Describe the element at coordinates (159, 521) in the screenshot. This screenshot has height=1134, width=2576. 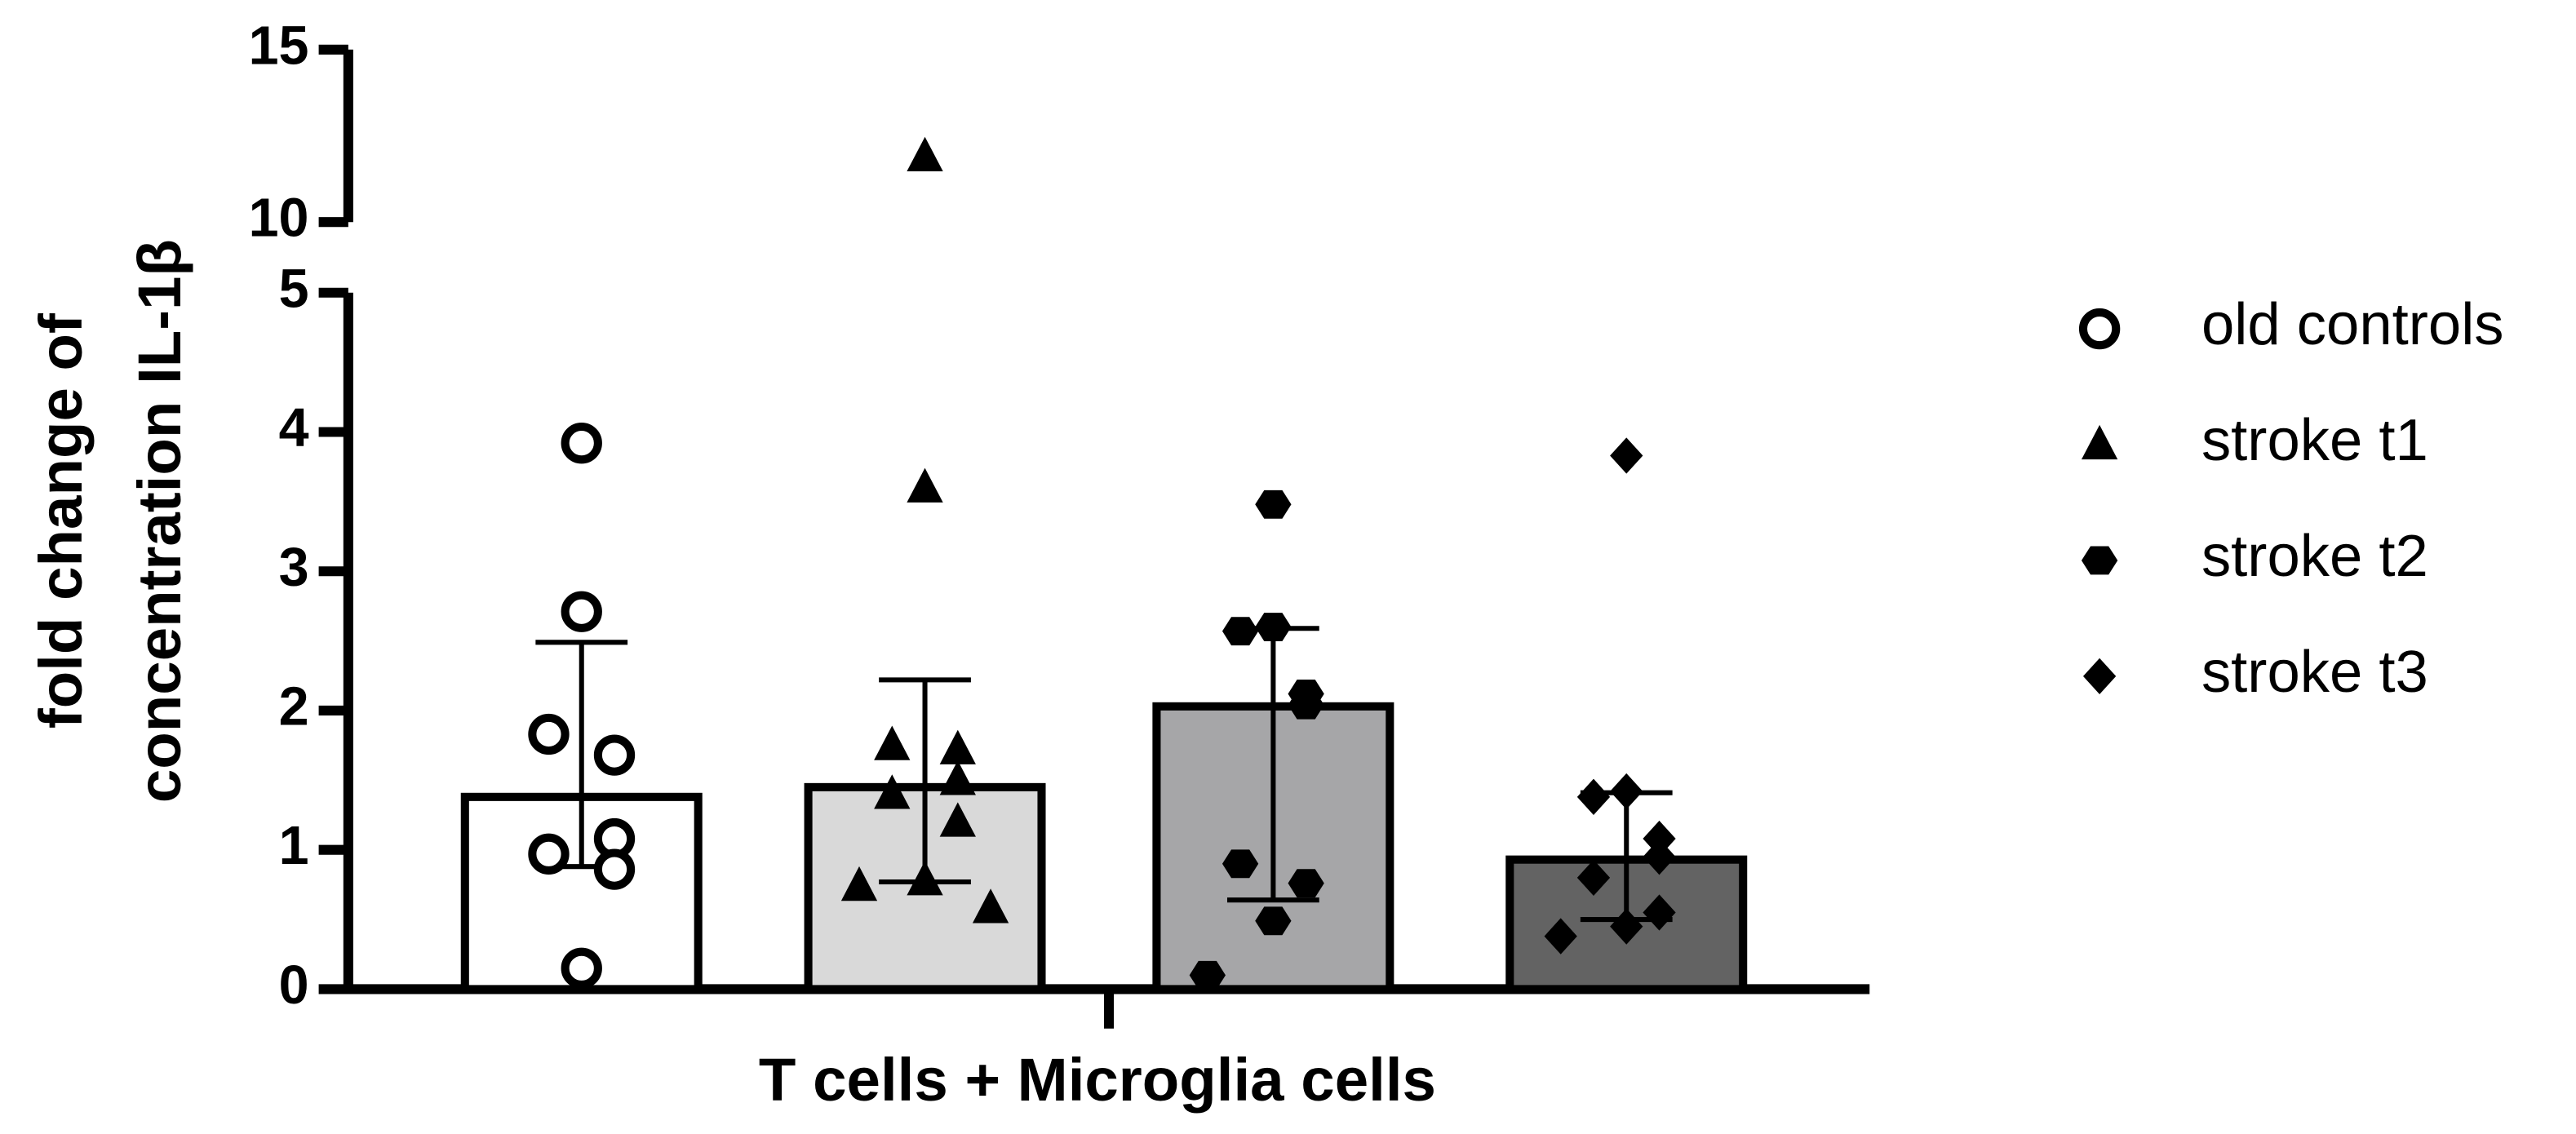
I see `y-axis-label: concentration IL-1β` at that location.